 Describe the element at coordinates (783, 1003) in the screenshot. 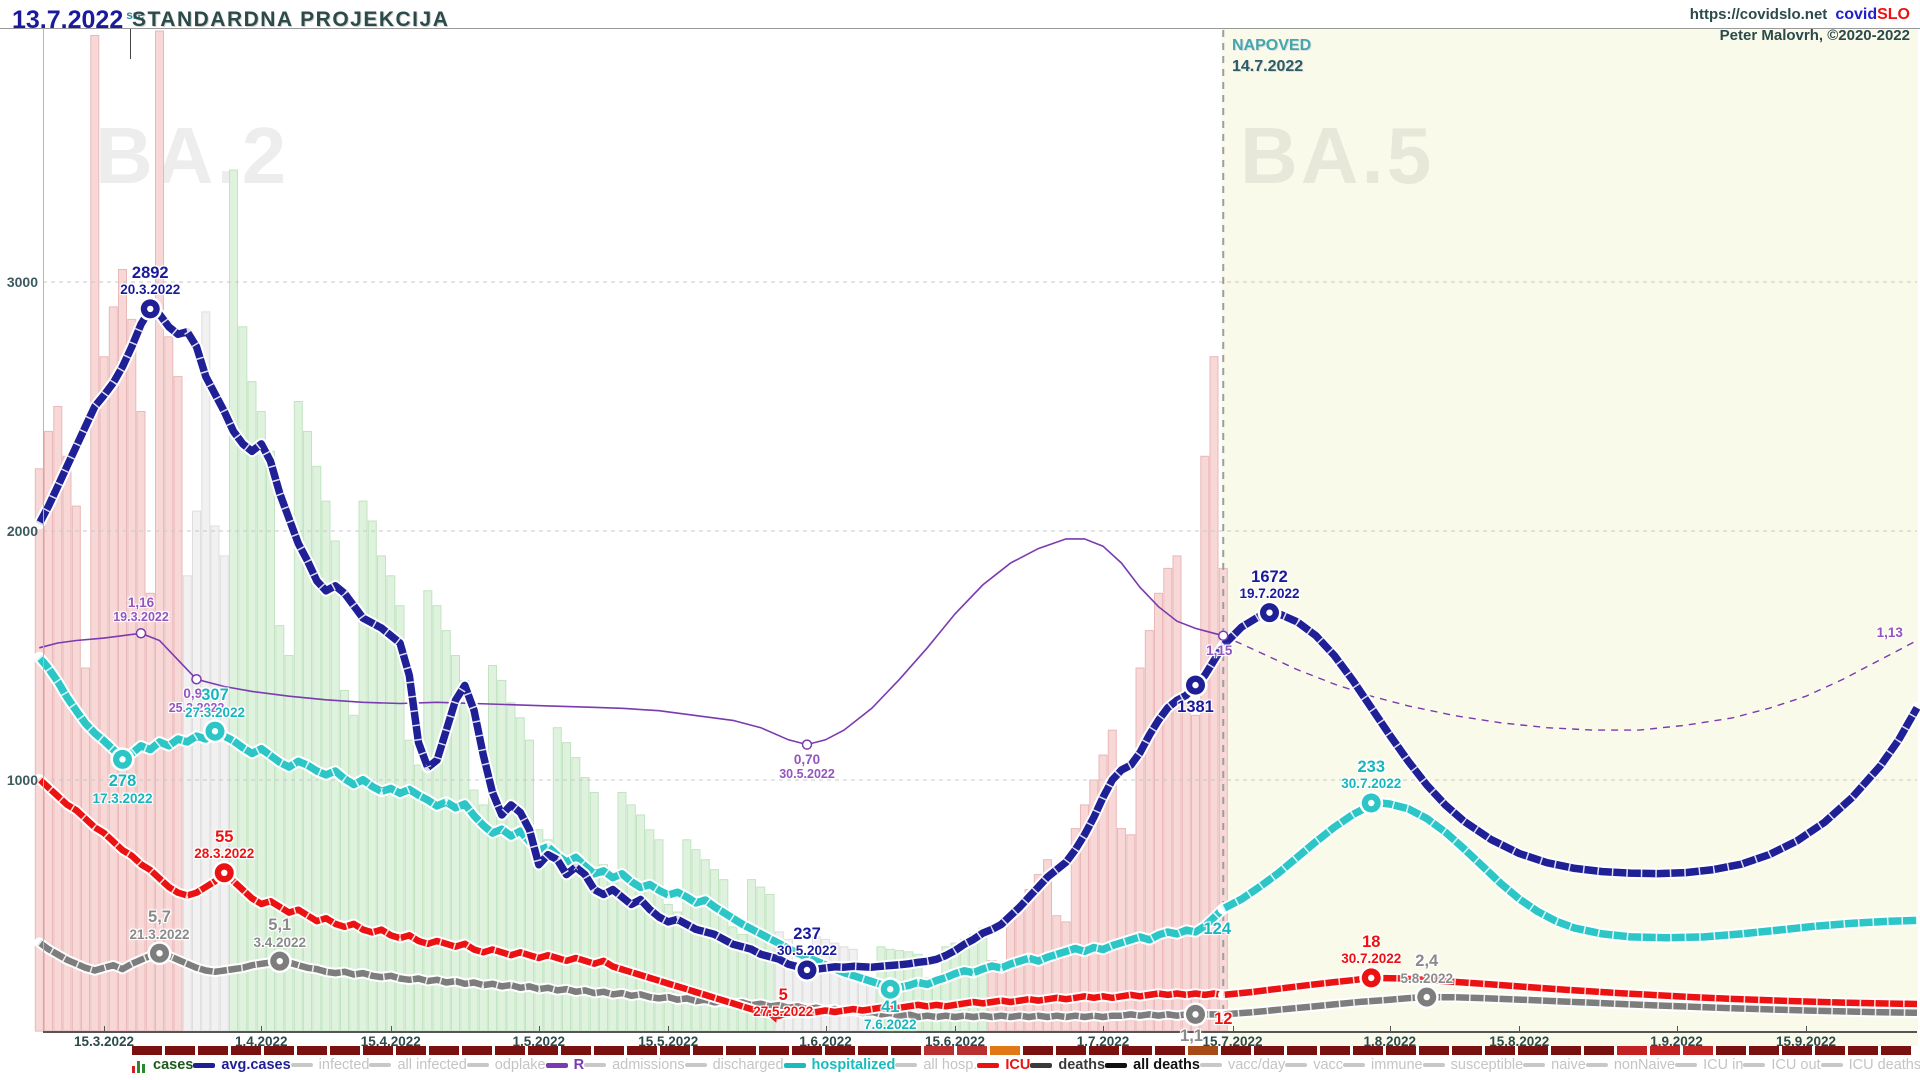

I see `icu-annotation-5: 5 27.5.2022` at that location.